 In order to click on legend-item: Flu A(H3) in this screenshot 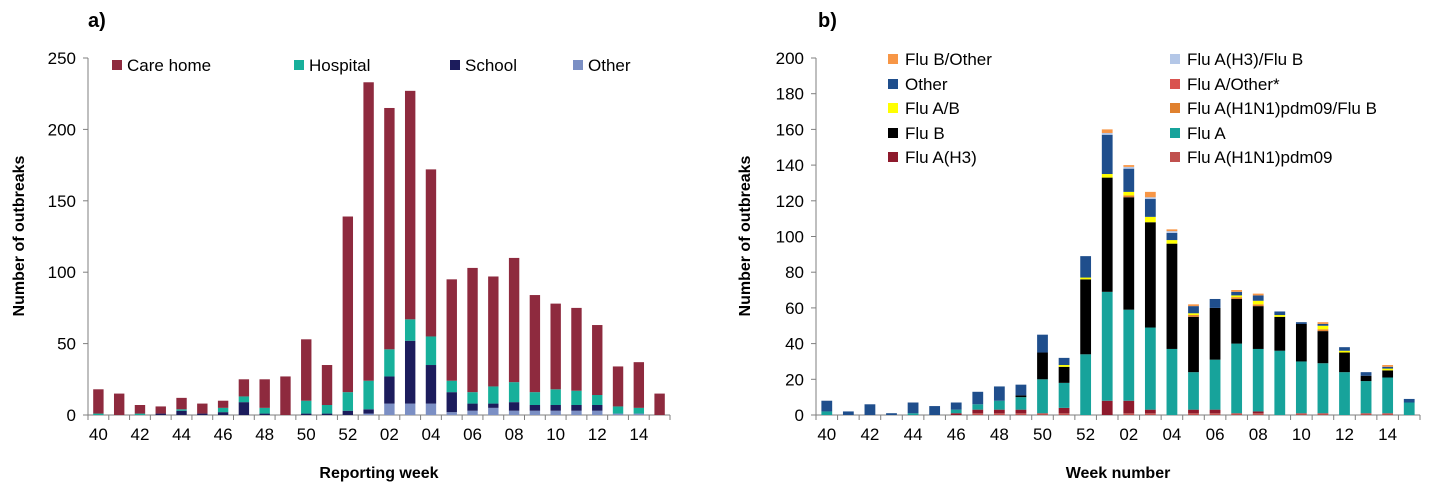, I will do `click(932, 157)`.